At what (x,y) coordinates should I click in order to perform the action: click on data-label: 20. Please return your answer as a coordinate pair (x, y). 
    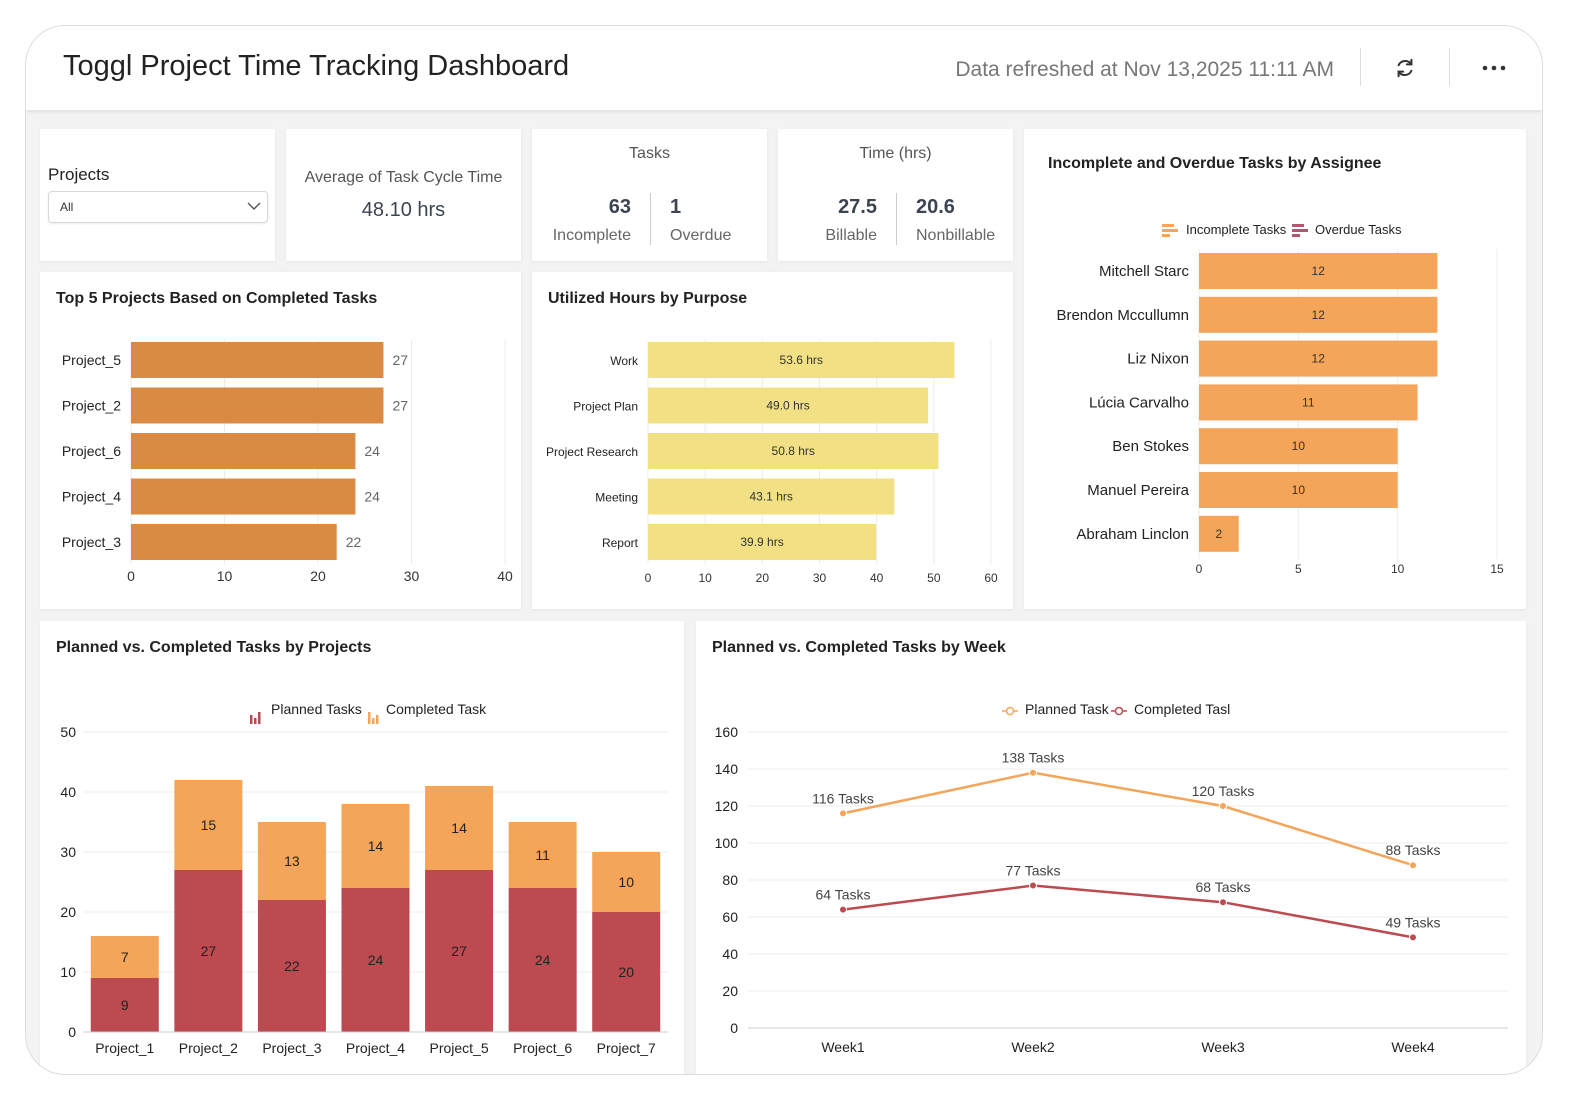
    Looking at the image, I should click on (626, 972).